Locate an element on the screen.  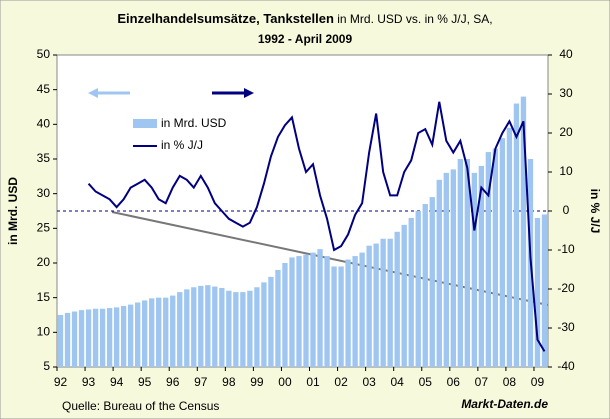
x-tick-label: 94 is located at coordinates (117, 382).